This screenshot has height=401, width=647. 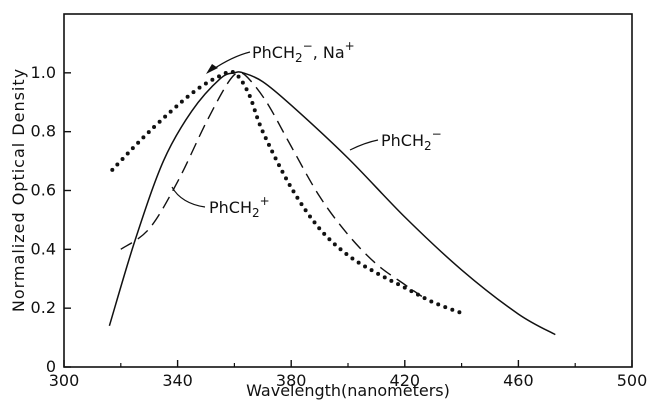 I want to click on annotation-dotted-arrowhead, so click(x=212, y=69).